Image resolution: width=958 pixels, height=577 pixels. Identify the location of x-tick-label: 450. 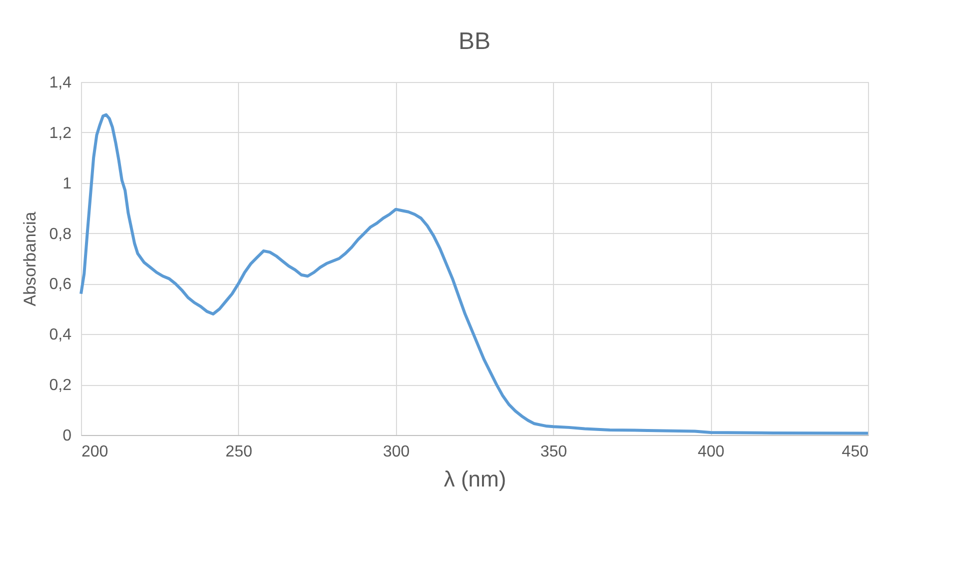
(855, 452).